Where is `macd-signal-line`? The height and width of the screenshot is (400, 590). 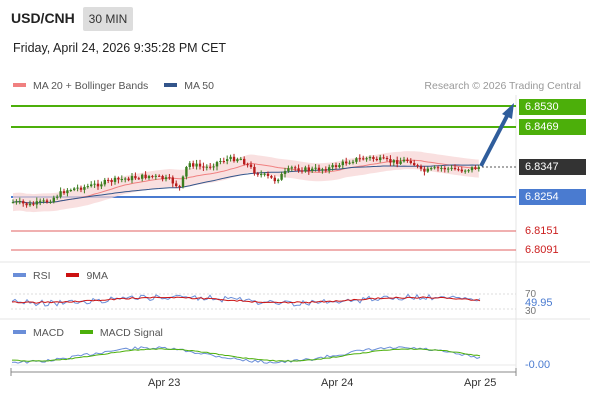
macd-signal-line is located at coordinates (246, 355).